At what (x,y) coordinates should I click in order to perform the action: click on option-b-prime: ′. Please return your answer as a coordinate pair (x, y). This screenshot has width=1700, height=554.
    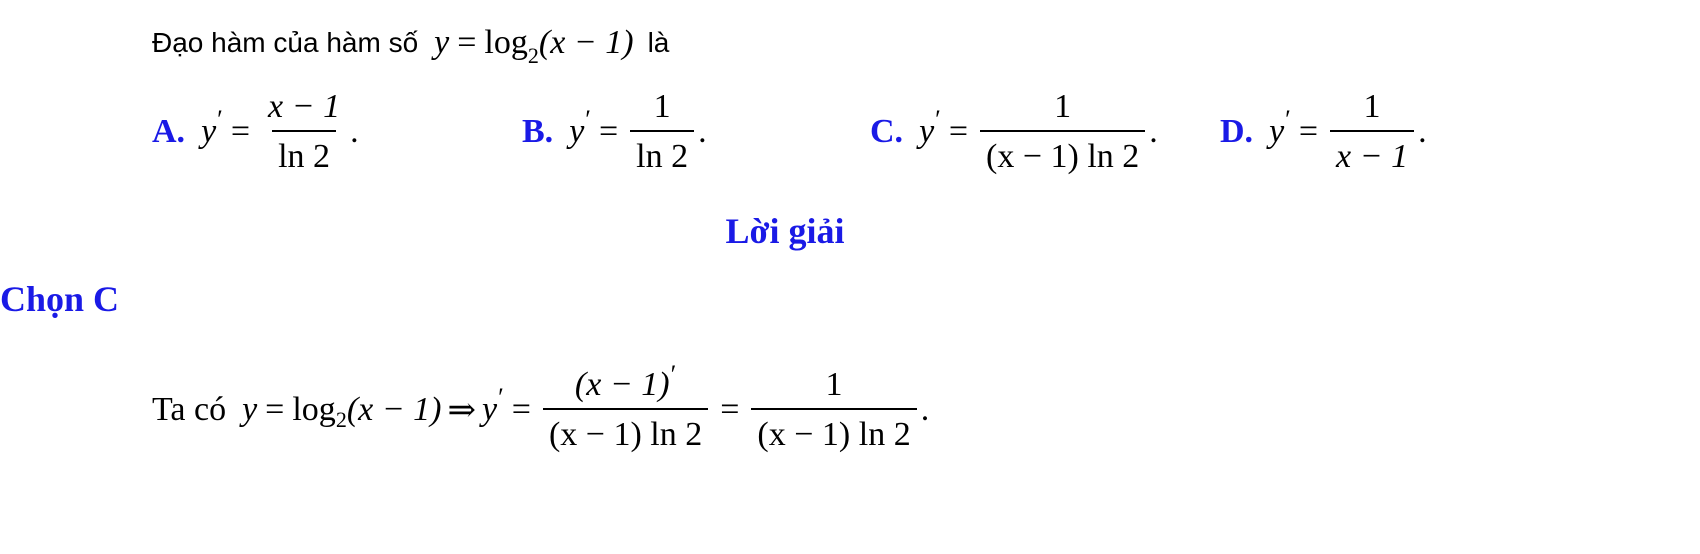
    Looking at the image, I should click on (588, 119).